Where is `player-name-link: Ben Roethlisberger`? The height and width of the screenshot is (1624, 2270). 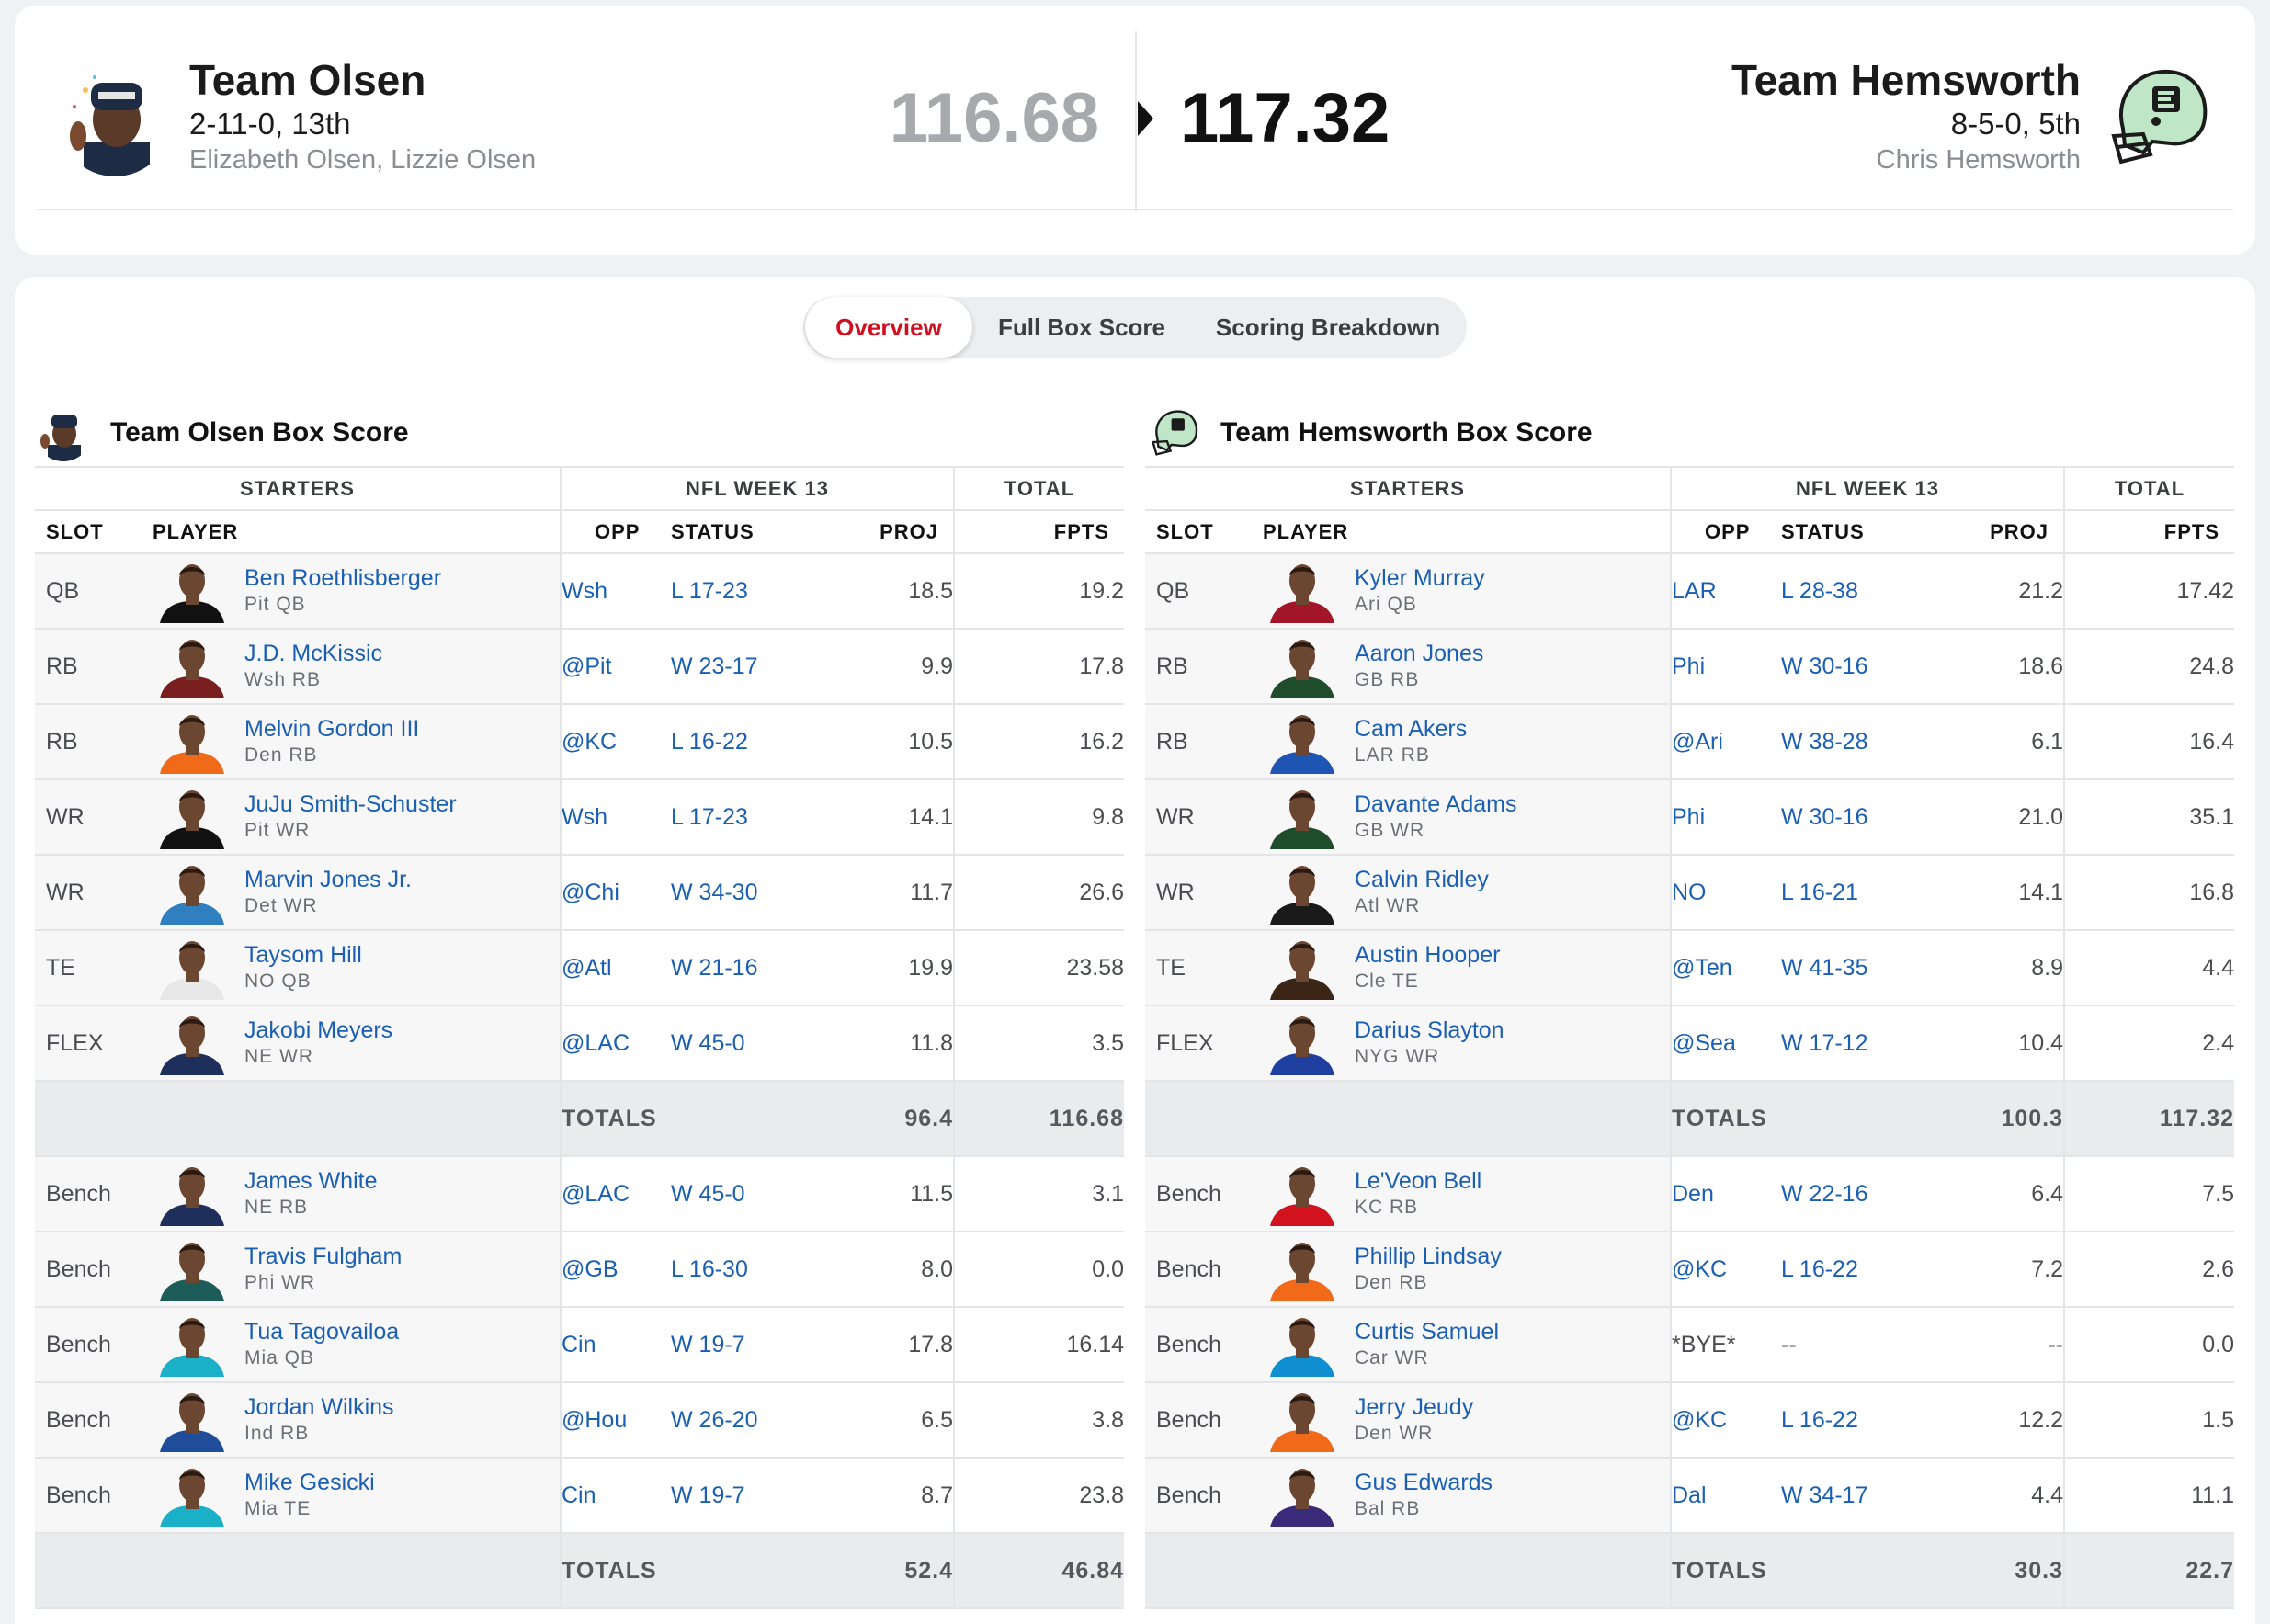
player-name-link: Ben Roethlisberger is located at coordinates (343, 578).